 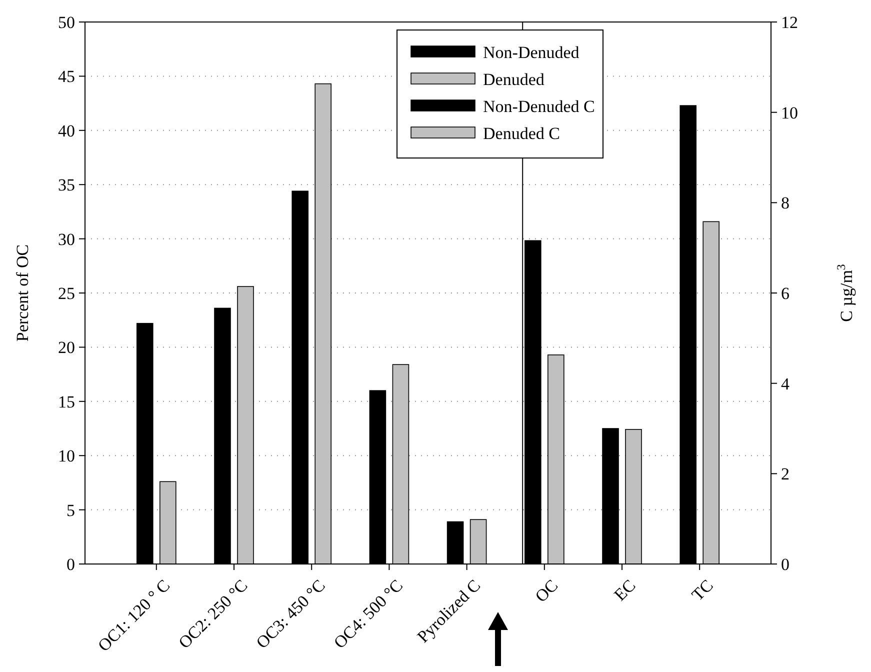 I want to click on y2-tick-label: 10, so click(x=789, y=112).